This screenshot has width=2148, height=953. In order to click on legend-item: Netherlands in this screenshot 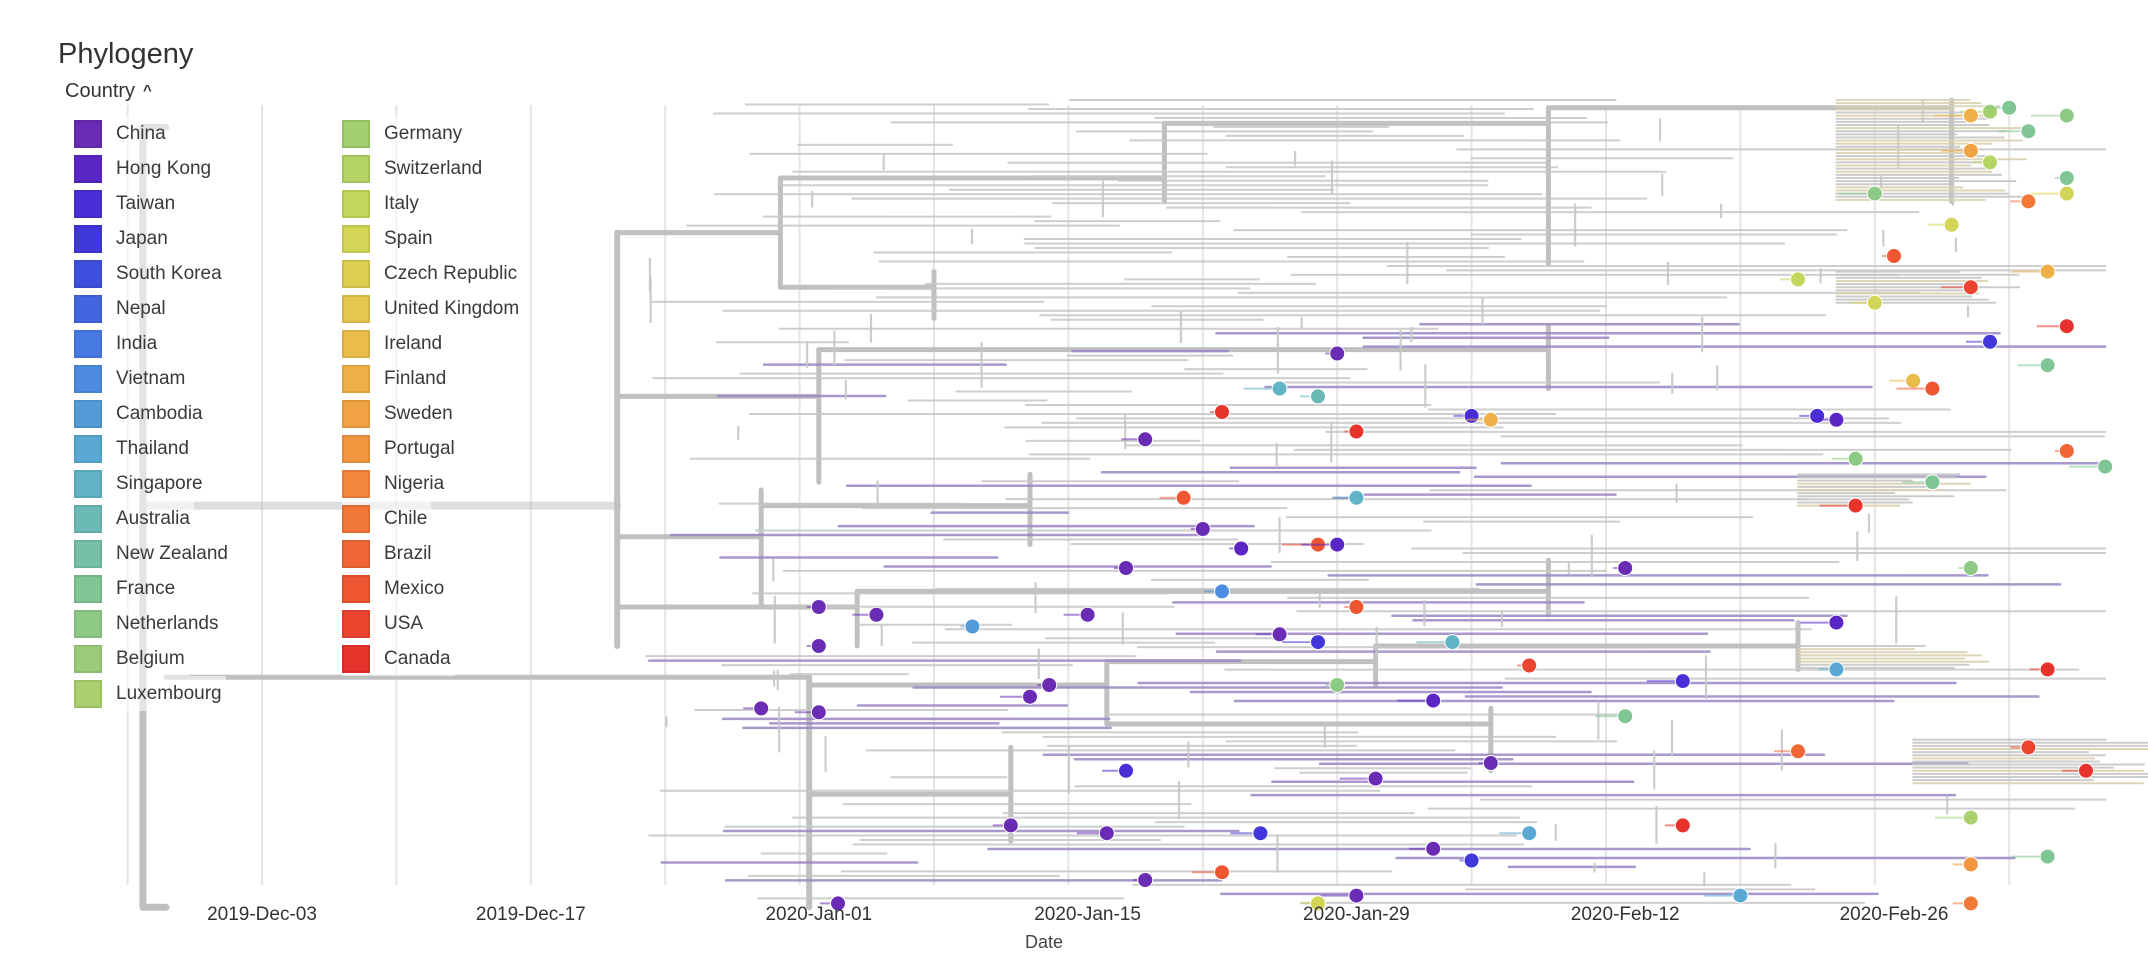, I will do `click(148, 623)`.